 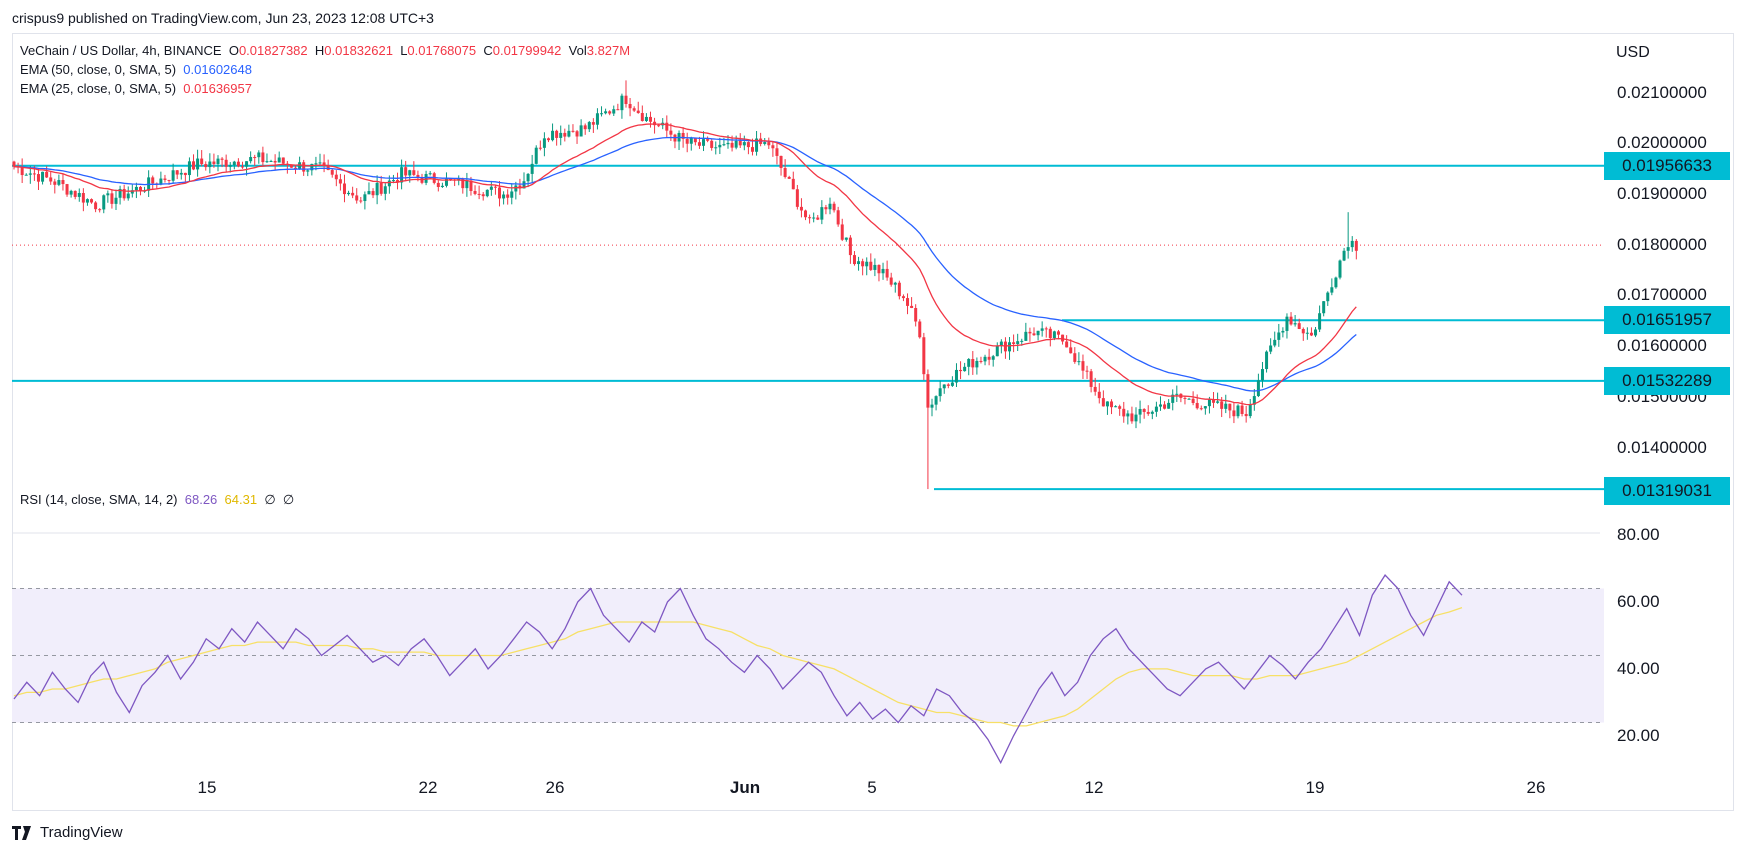 I want to click on tradingview-logo-icon, so click(x=21, y=832).